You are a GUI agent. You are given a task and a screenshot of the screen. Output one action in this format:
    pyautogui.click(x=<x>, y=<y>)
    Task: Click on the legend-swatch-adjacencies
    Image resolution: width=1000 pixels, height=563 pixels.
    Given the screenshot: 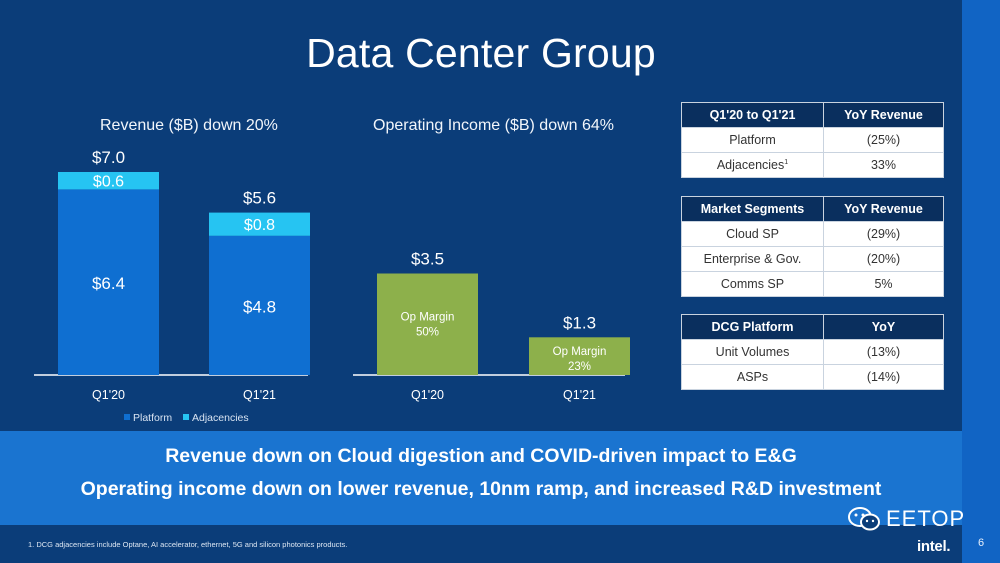 What is the action you would take?
    pyautogui.click(x=186, y=417)
    